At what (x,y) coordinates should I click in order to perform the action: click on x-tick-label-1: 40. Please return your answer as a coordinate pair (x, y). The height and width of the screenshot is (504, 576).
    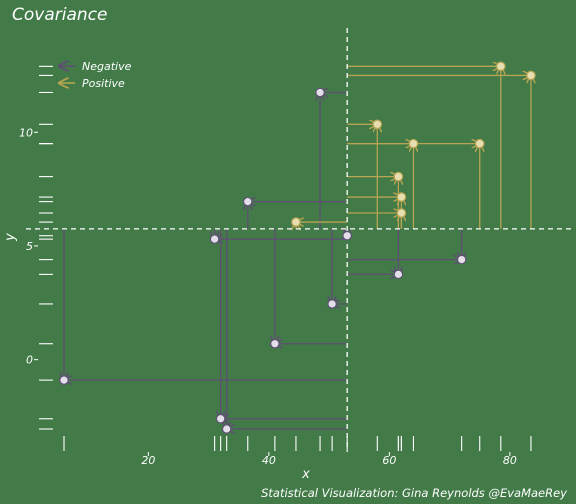
    Looking at the image, I should click on (269, 460).